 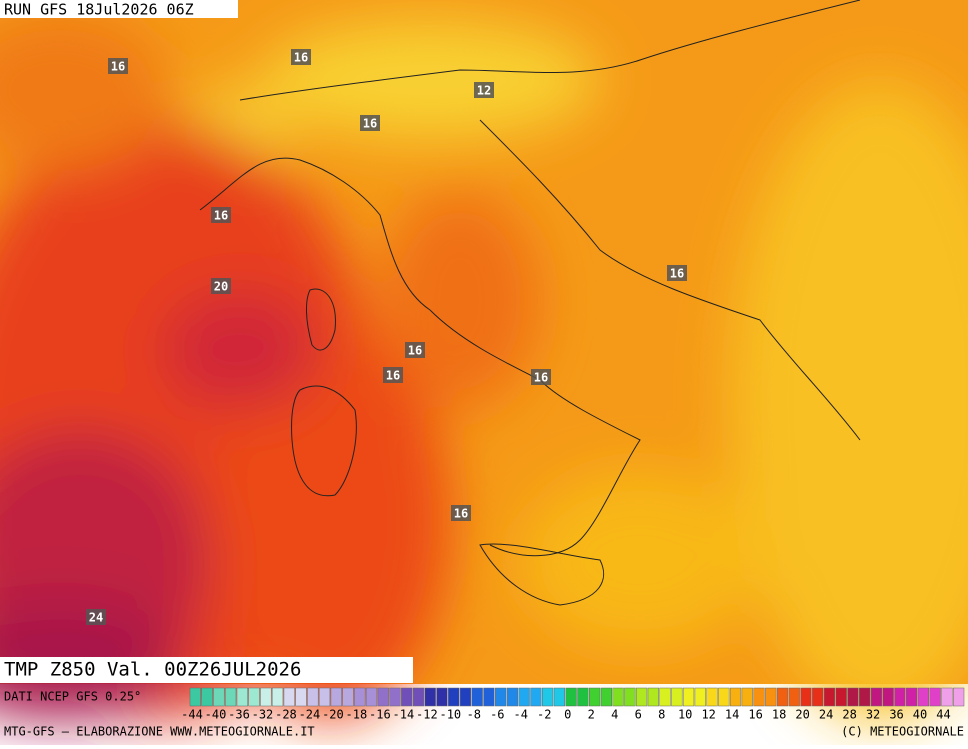 I want to click on scale-label: -10, so click(x=450, y=715).